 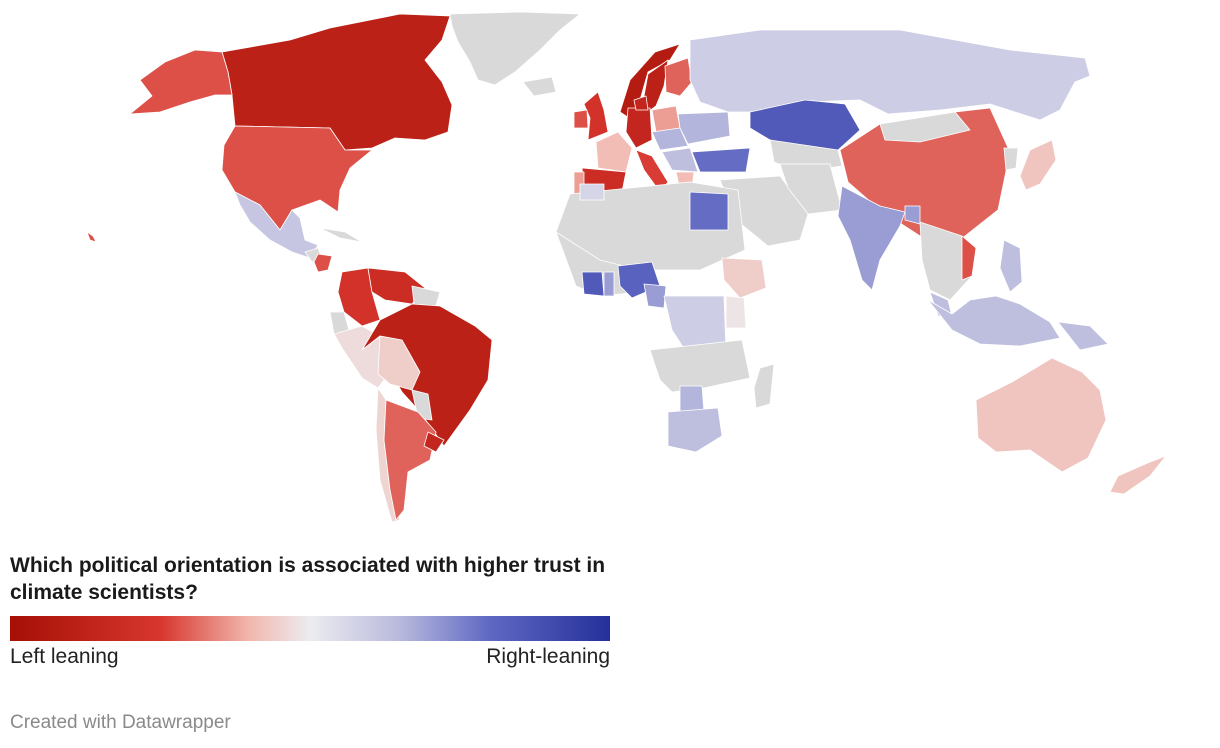 I want to click on region-usa, so click(x=297, y=178).